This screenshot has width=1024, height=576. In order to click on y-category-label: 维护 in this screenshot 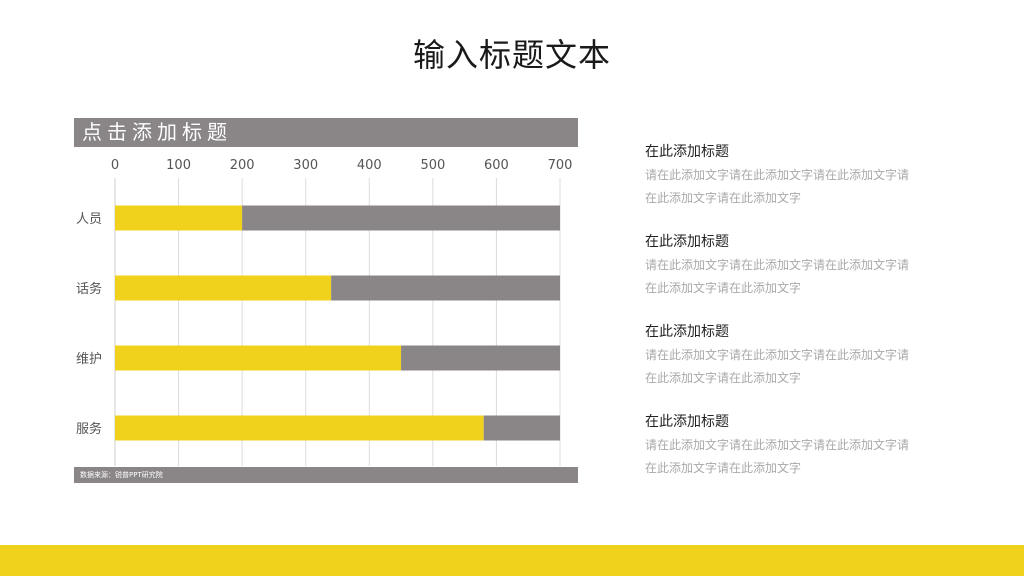, I will do `click(89, 359)`.